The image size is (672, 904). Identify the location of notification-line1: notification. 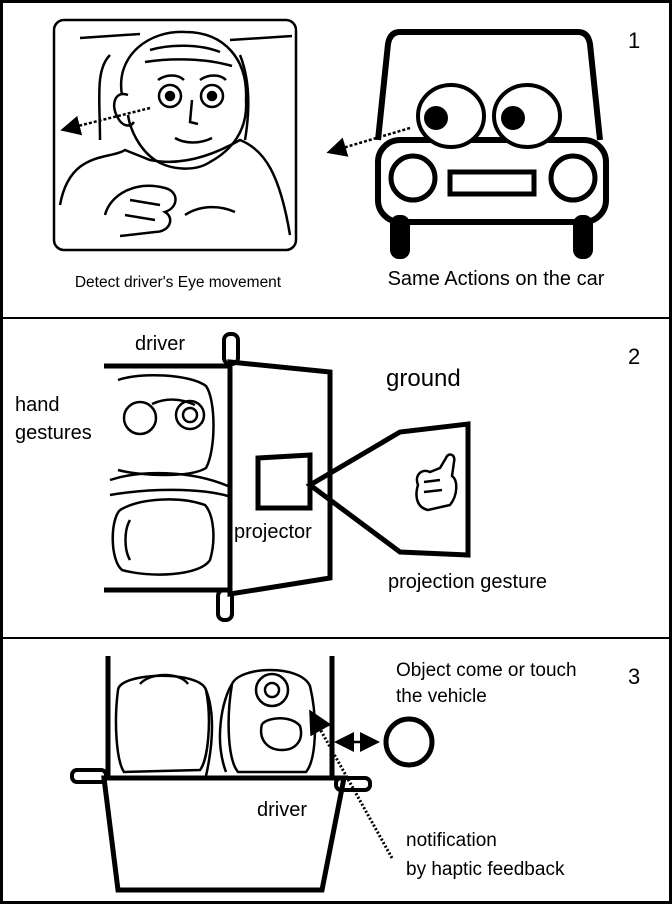
(451, 840).